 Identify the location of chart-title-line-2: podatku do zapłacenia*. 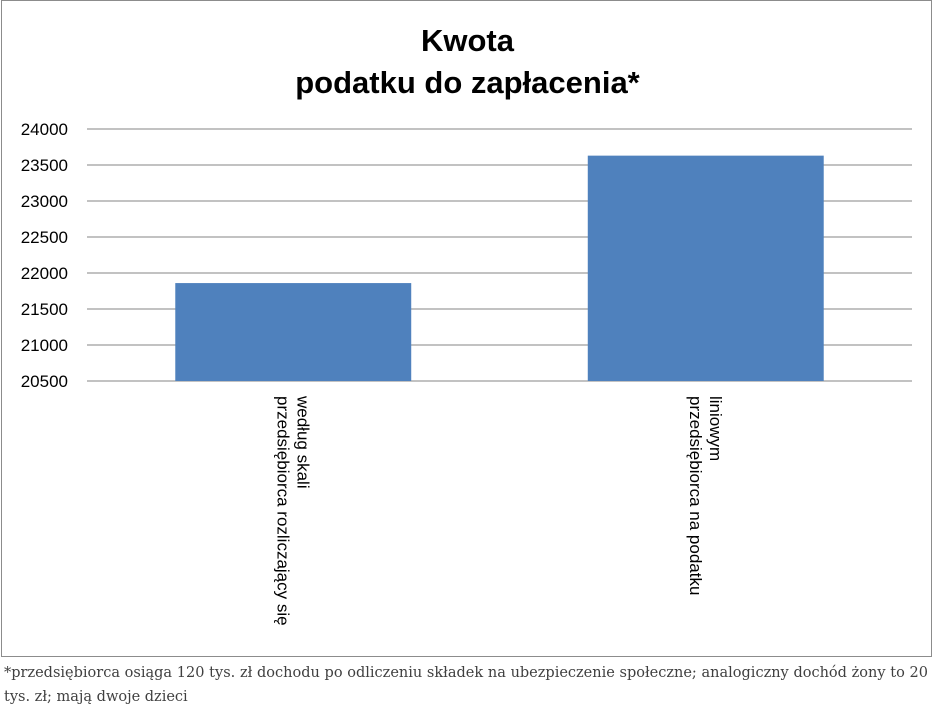
(467, 82).